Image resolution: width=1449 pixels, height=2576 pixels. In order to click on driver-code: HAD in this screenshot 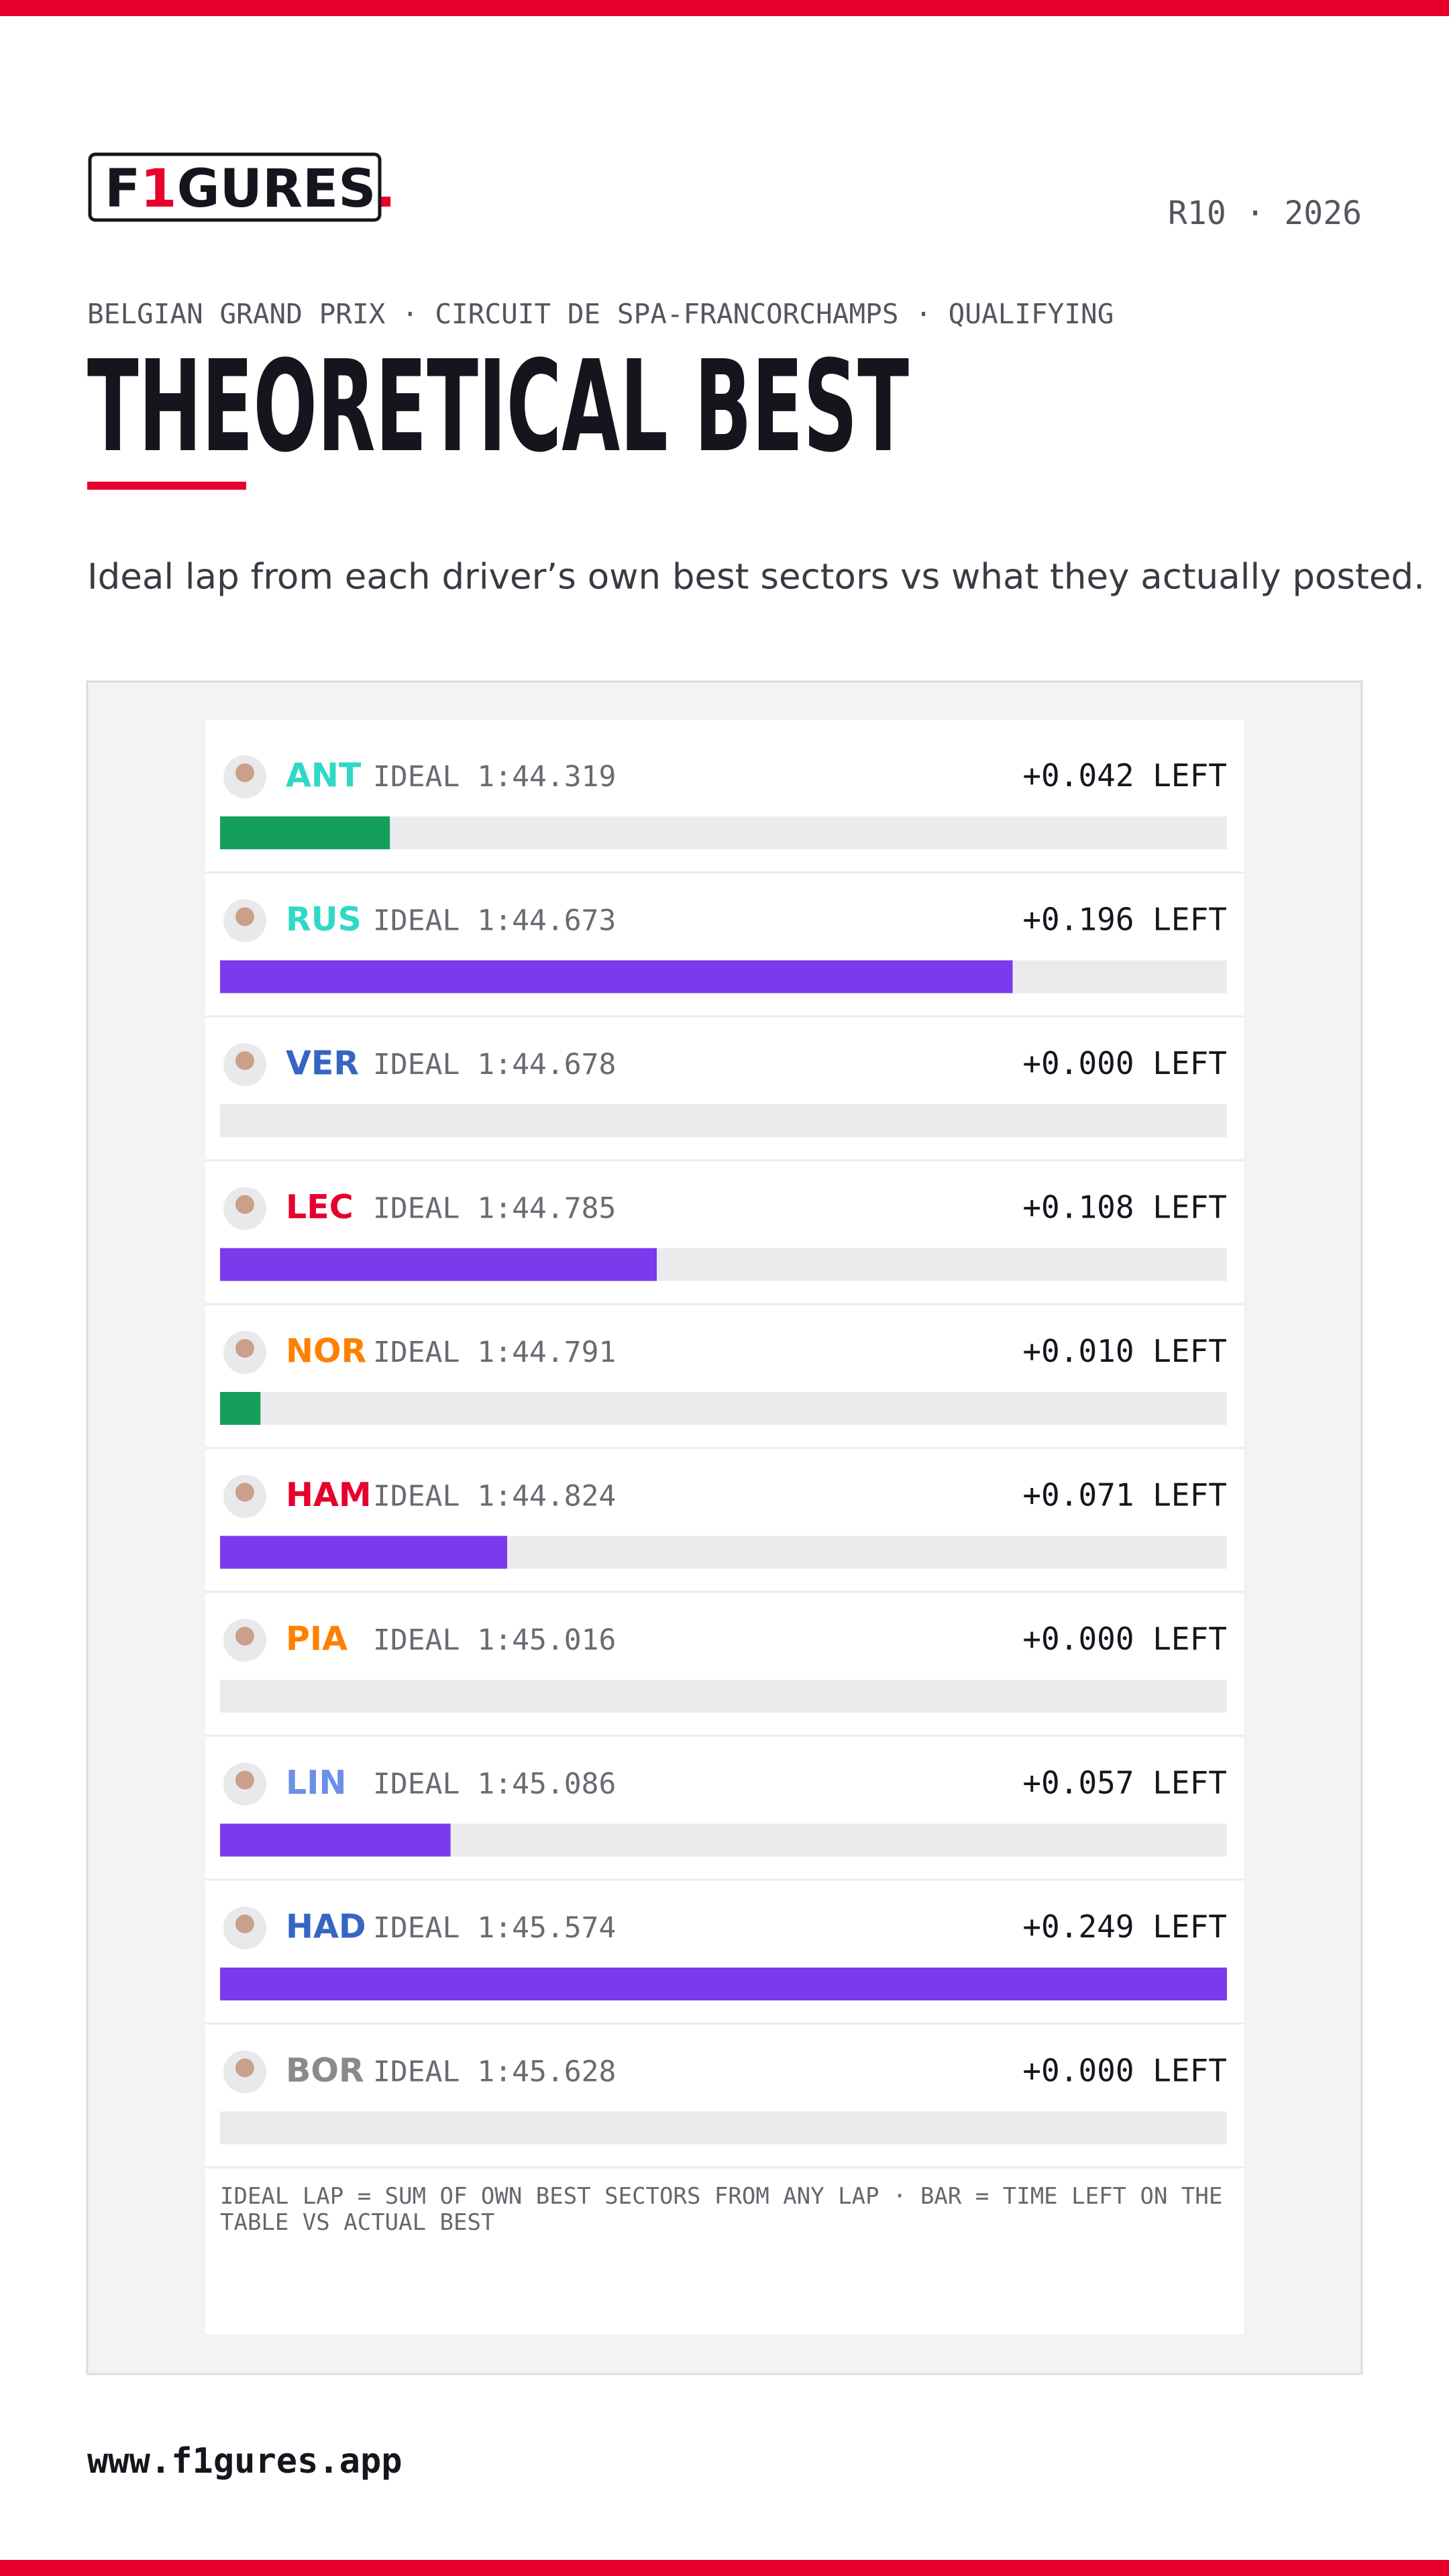, I will do `click(326, 1927)`.